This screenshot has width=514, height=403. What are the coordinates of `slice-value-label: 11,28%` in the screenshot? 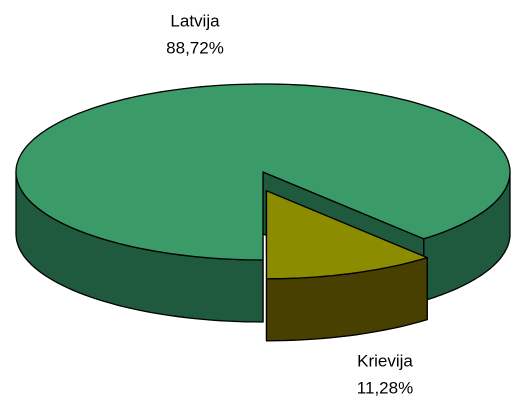 It's located at (385, 387).